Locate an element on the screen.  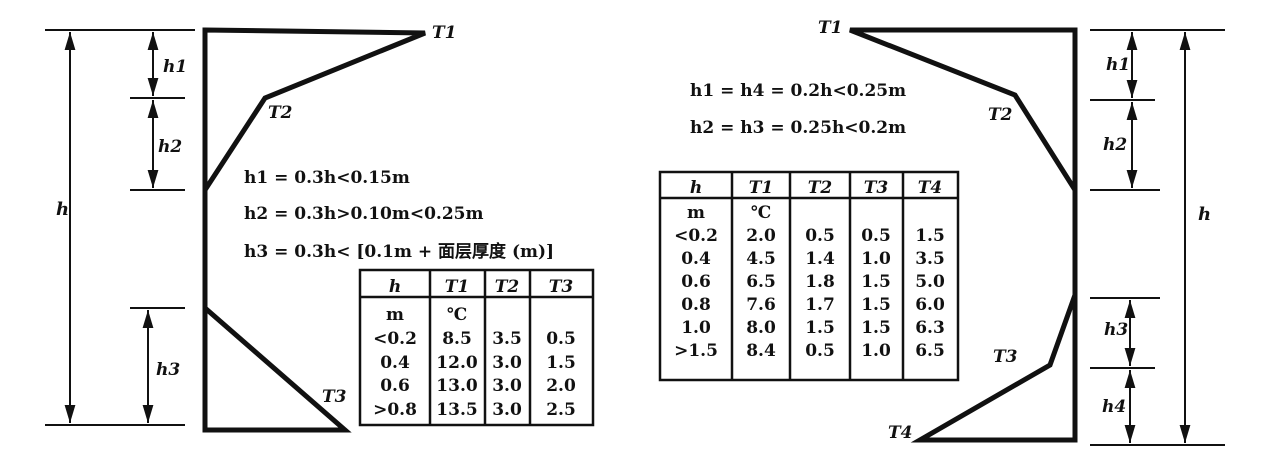
formula-h1: h1 = 0.3h<0.15m is located at coordinates (327, 178).